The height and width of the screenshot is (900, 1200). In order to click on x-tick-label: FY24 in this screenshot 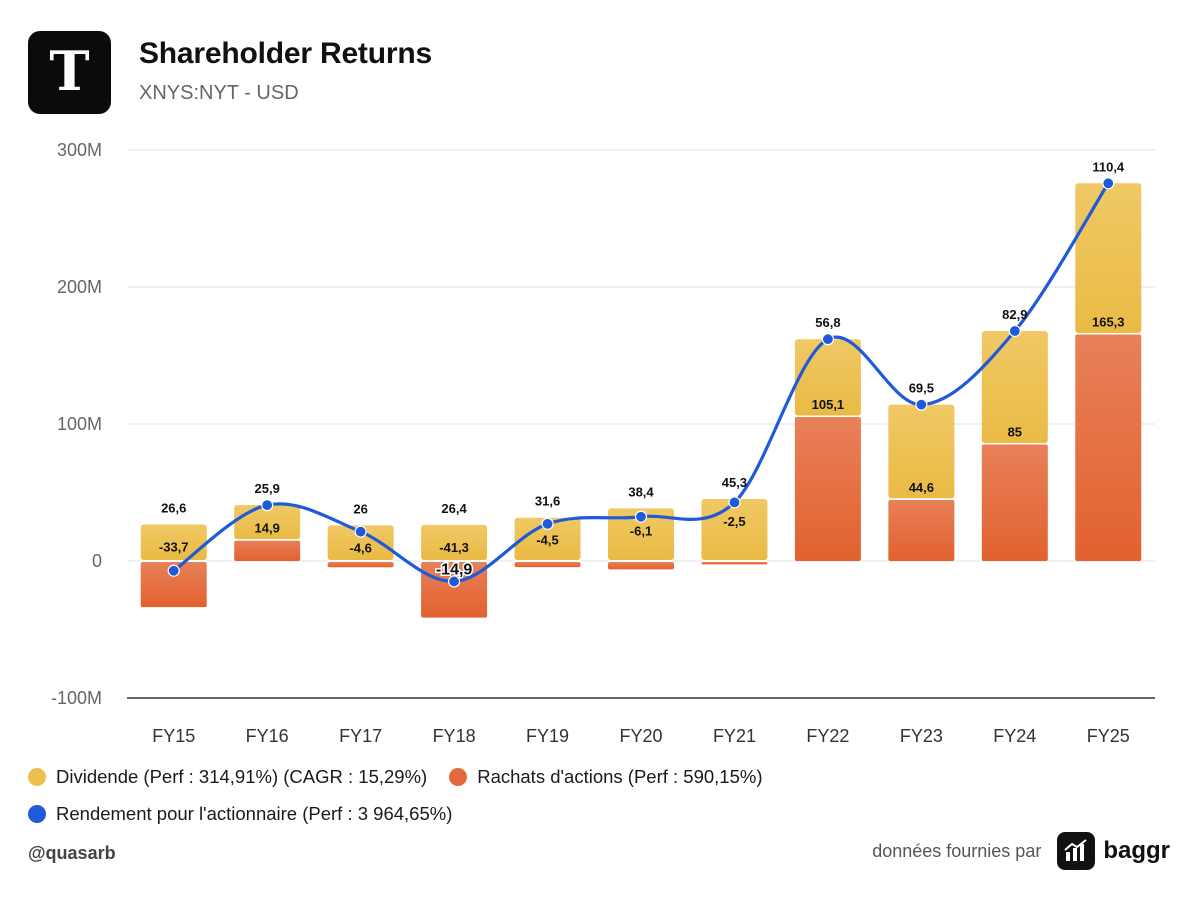, I will do `click(1014, 736)`.